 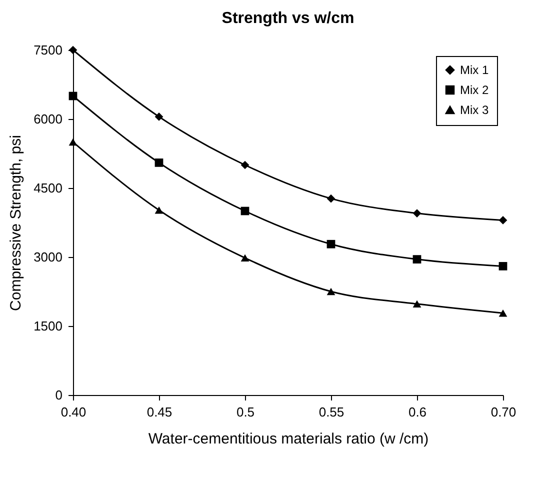 I want to click on chart-title: Strength vs w/cm, so click(x=288, y=18).